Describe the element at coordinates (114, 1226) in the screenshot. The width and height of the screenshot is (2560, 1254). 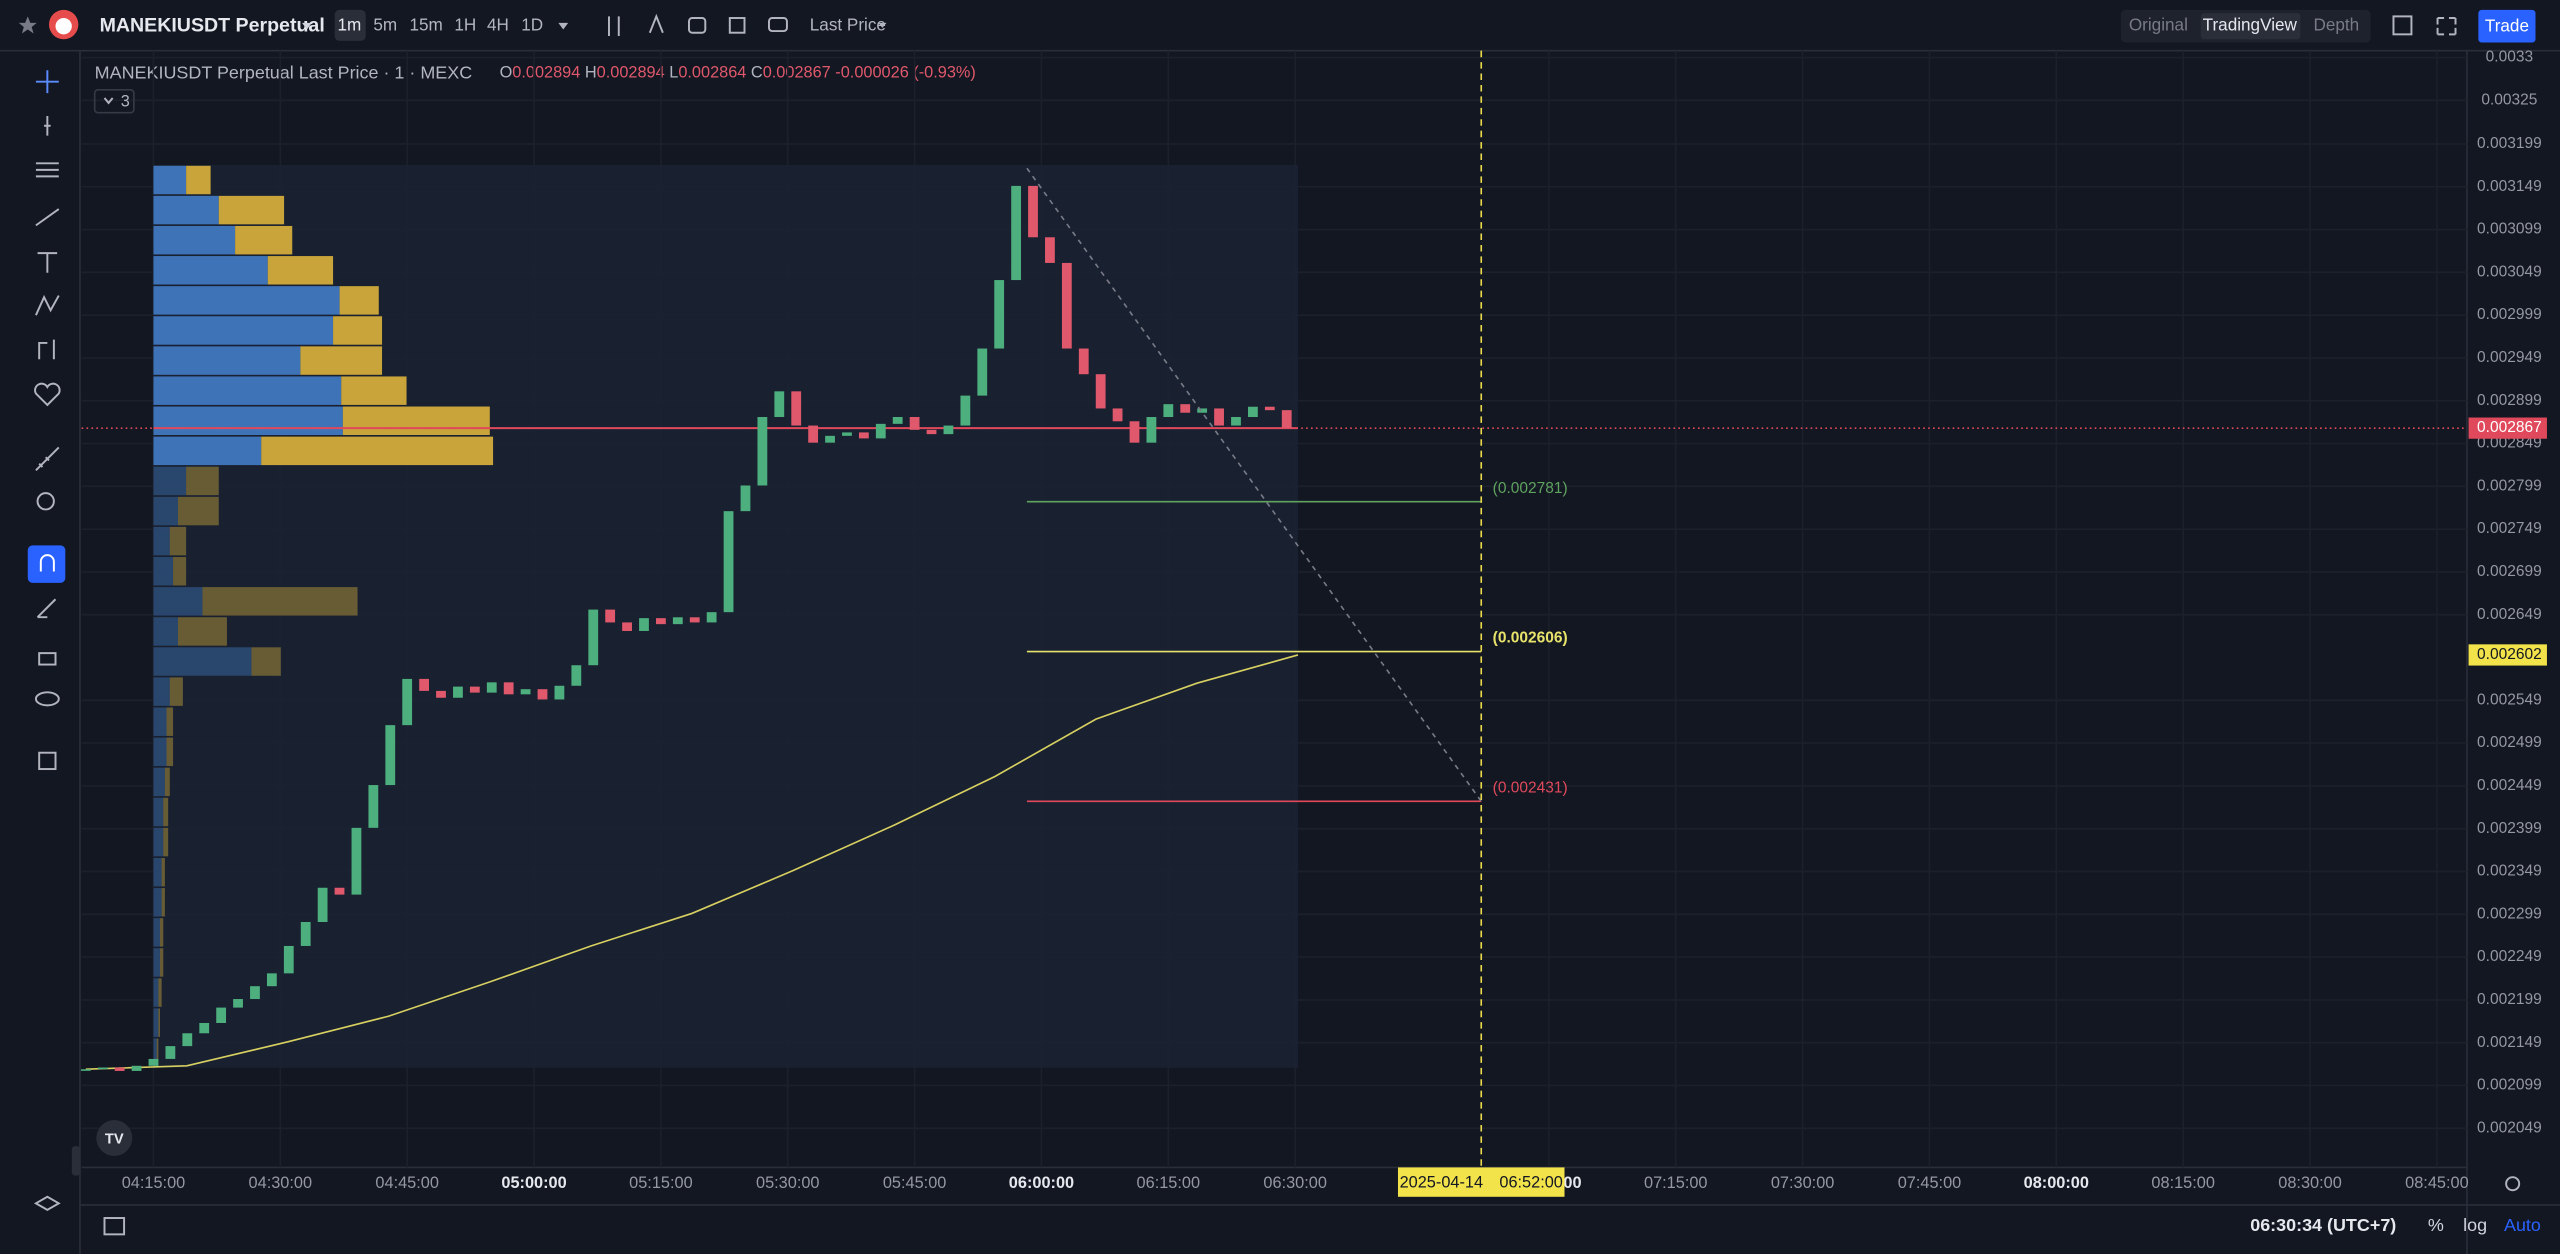
I see `goto-date` at that location.